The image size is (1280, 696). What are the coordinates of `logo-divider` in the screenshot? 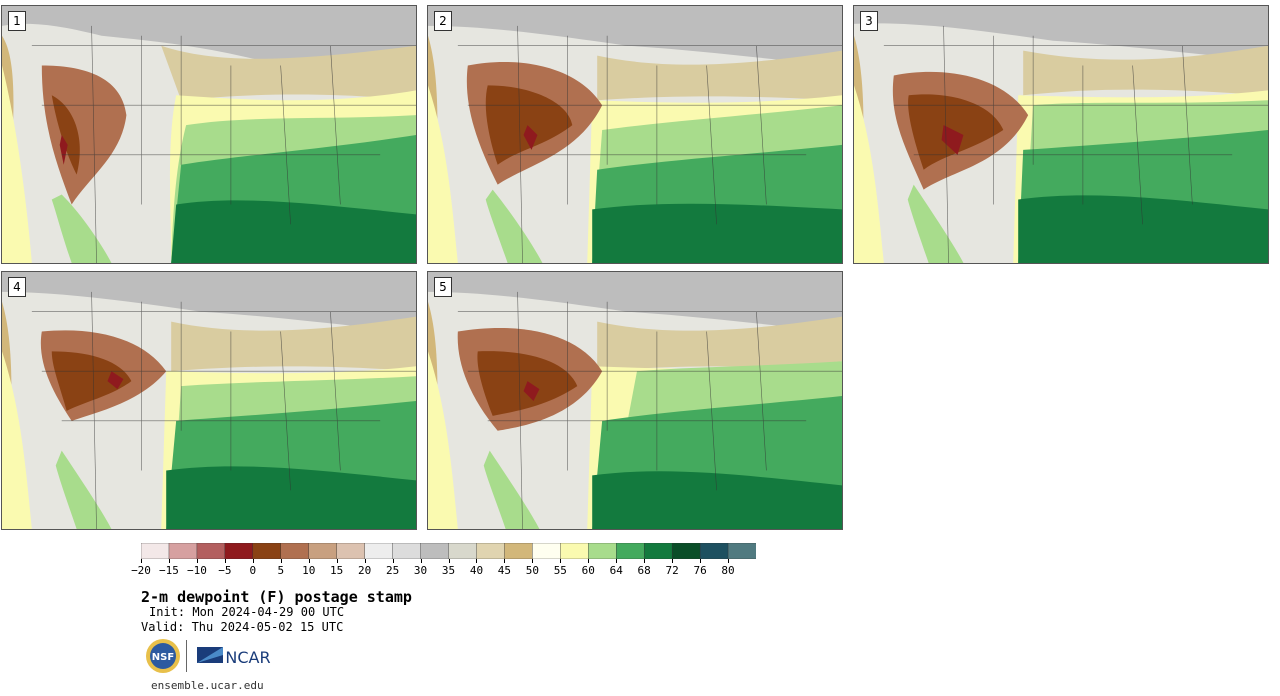 It's located at (186, 656).